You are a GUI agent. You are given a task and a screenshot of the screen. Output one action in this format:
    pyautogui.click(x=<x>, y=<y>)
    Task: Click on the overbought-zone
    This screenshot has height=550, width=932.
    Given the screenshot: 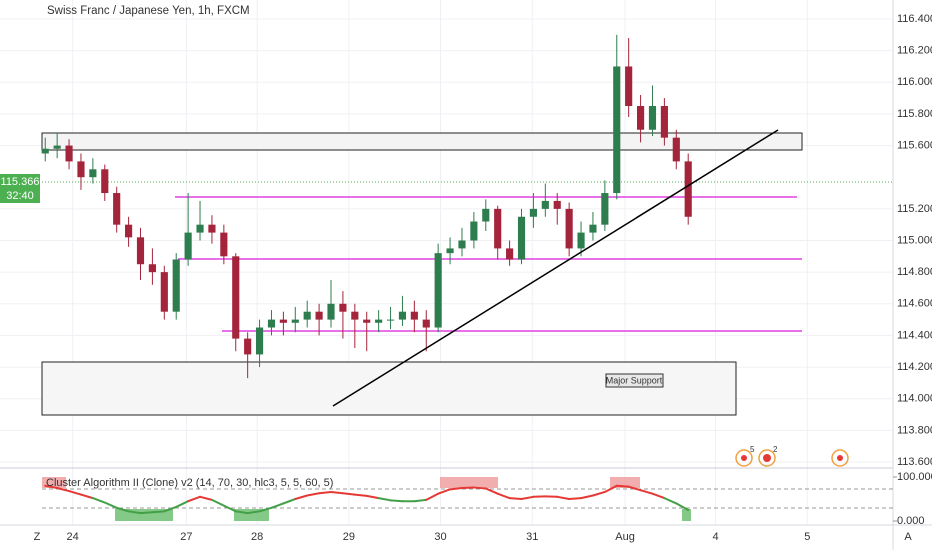 What is the action you would take?
    pyautogui.click(x=54, y=482)
    